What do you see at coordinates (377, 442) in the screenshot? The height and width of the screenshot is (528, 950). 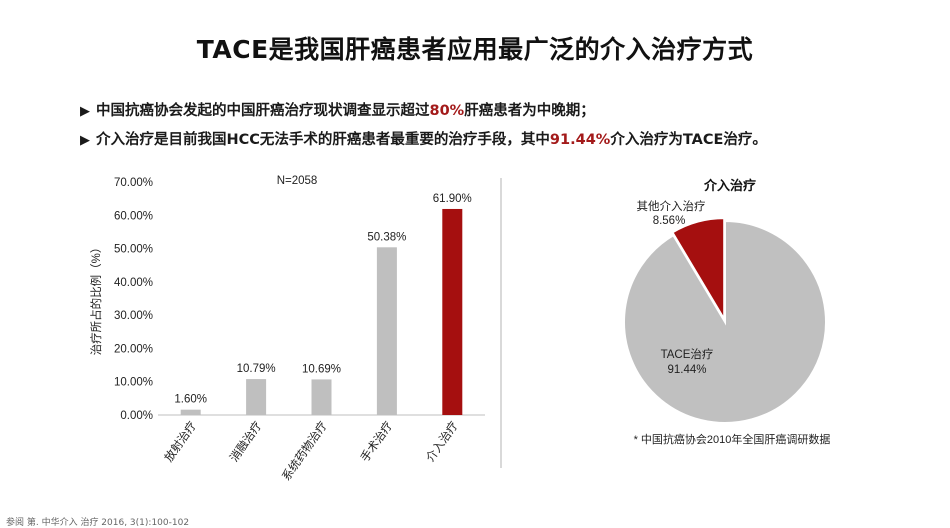 I see `x-tick-label: 手术治疗` at bounding box center [377, 442].